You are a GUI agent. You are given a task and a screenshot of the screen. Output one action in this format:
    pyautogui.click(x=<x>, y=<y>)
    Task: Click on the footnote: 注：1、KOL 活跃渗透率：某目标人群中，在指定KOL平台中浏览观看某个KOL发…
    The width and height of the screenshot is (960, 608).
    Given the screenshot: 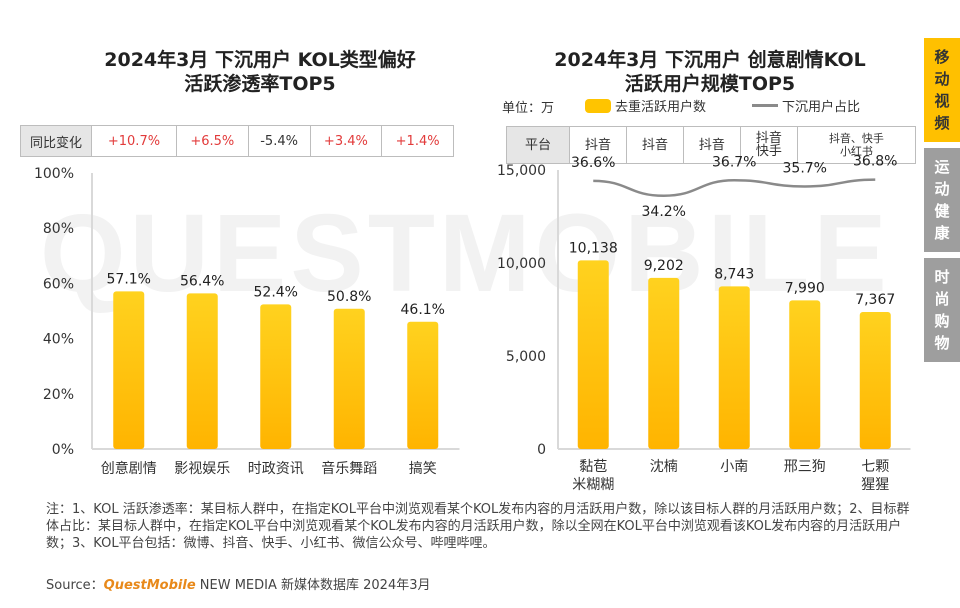 What is the action you would take?
    pyautogui.click(x=478, y=526)
    